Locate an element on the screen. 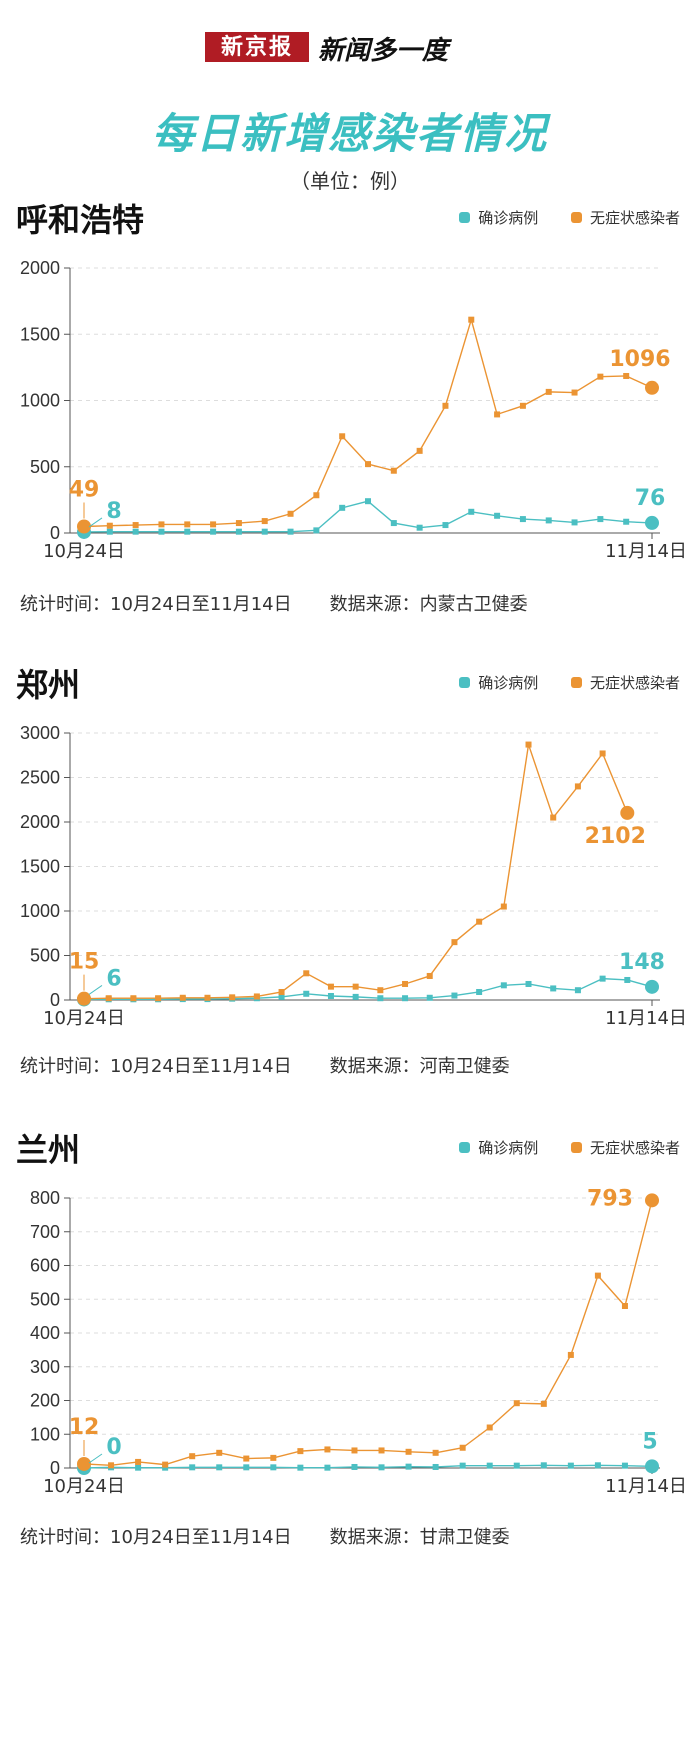  data-label: 148 is located at coordinates (642, 962).